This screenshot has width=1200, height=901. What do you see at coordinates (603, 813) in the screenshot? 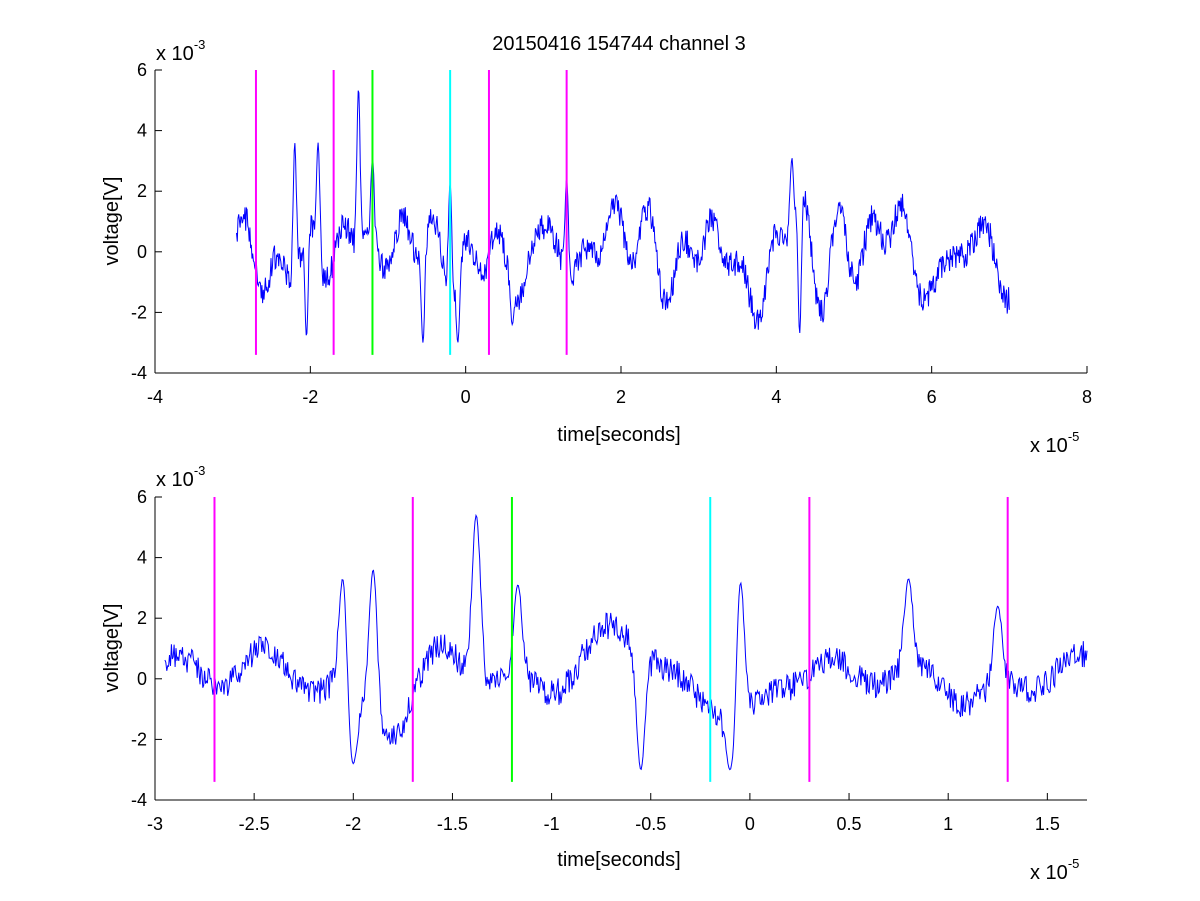
I see `bottom-x-ticks: -3 -2.5 -2 -1.5 -1 -0.5 0 0.5 1 1.5` at bounding box center [603, 813].